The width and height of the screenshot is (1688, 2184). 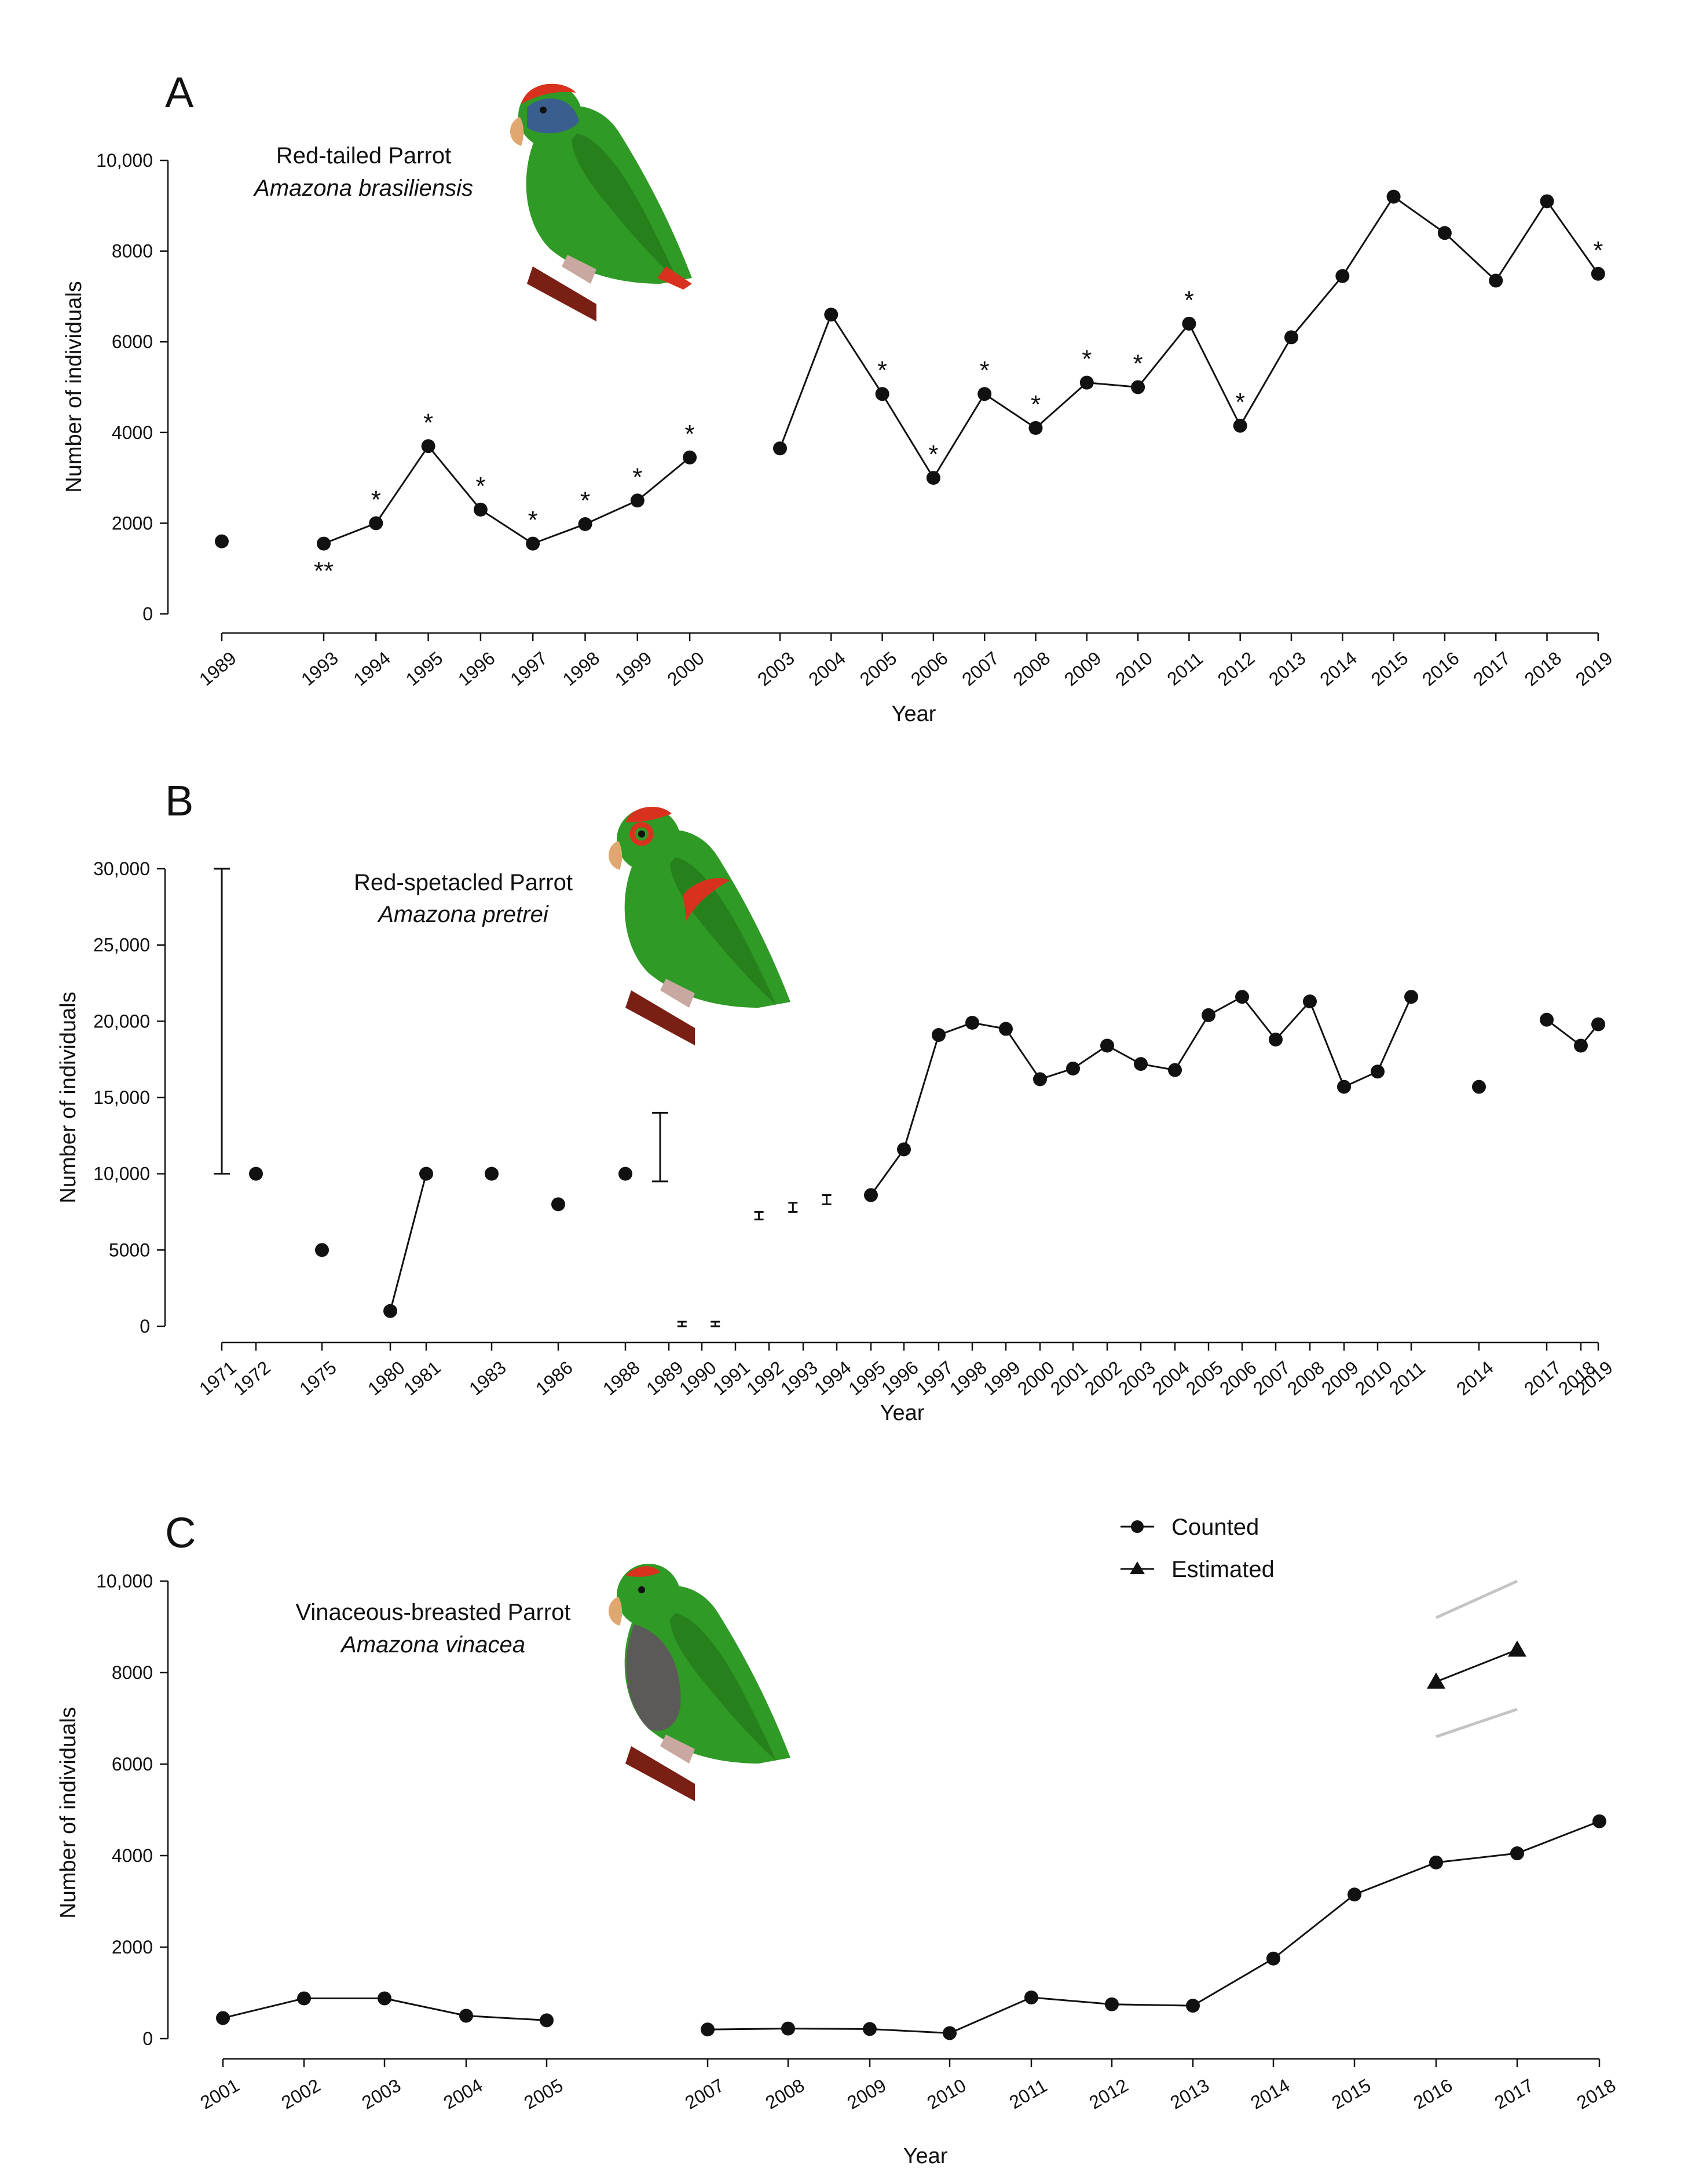 I want to click on panel-letter: B, so click(x=179, y=801).